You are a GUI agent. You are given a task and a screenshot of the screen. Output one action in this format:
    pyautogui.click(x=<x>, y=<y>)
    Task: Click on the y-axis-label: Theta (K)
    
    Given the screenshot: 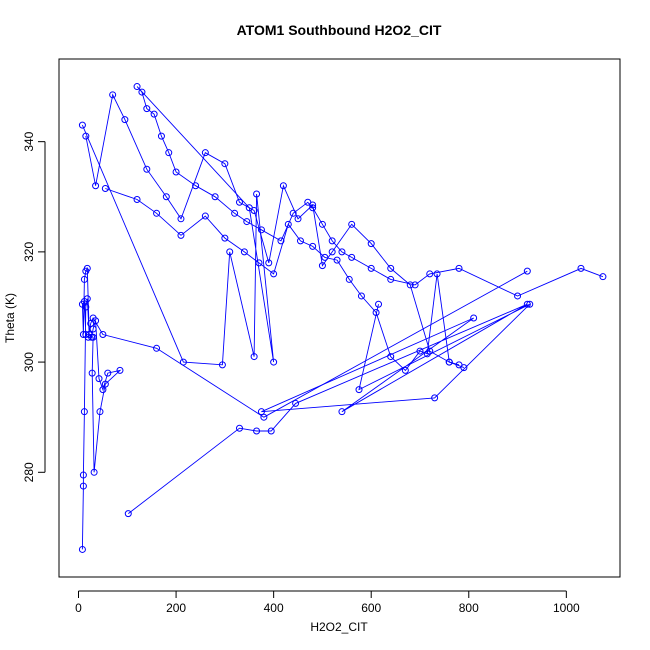 What is the action you would take?
    pyautogui.click(x=10, y=318)
    